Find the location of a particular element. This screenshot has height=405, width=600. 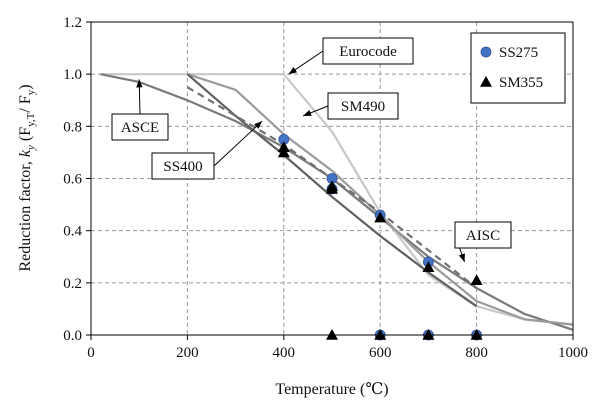

callout-label: AISC is located at coordinates (483, 236).